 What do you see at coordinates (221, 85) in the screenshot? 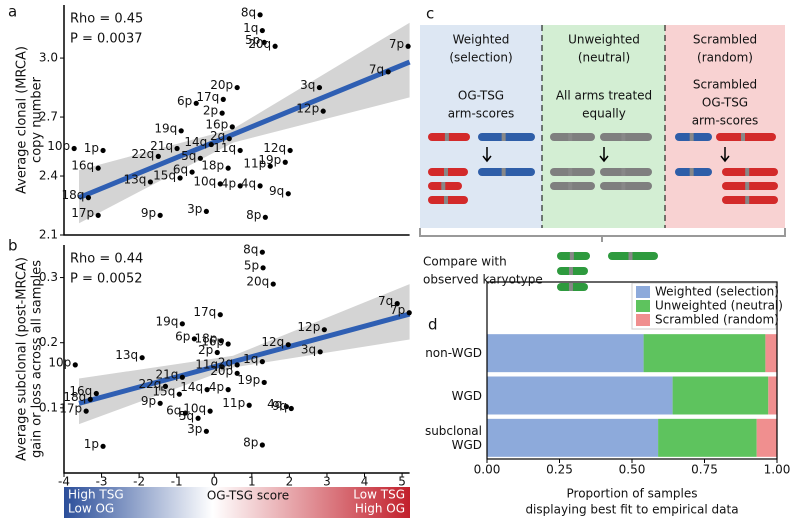
I see `point-label: 20p` at bounding box center [221, 85].